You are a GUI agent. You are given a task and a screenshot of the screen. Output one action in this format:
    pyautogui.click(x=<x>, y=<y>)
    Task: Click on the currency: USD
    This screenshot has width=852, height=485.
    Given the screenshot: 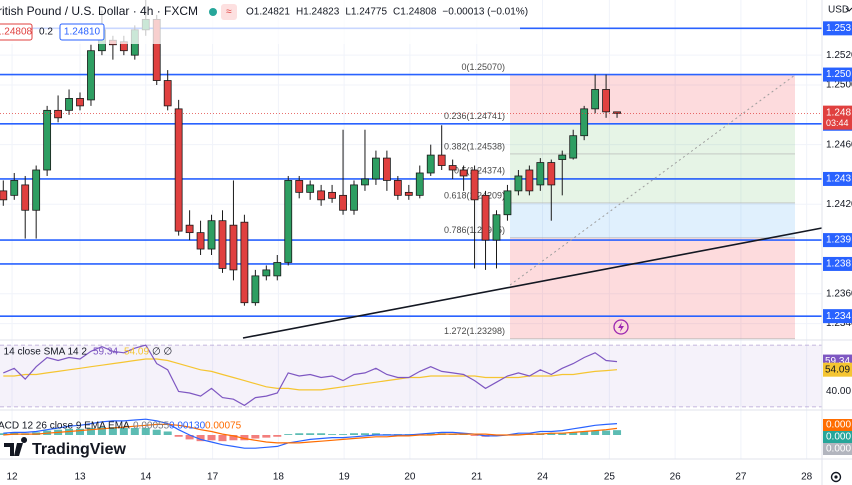 What is the action you would take?
    pyautogui.click(x=838, y=10)
    